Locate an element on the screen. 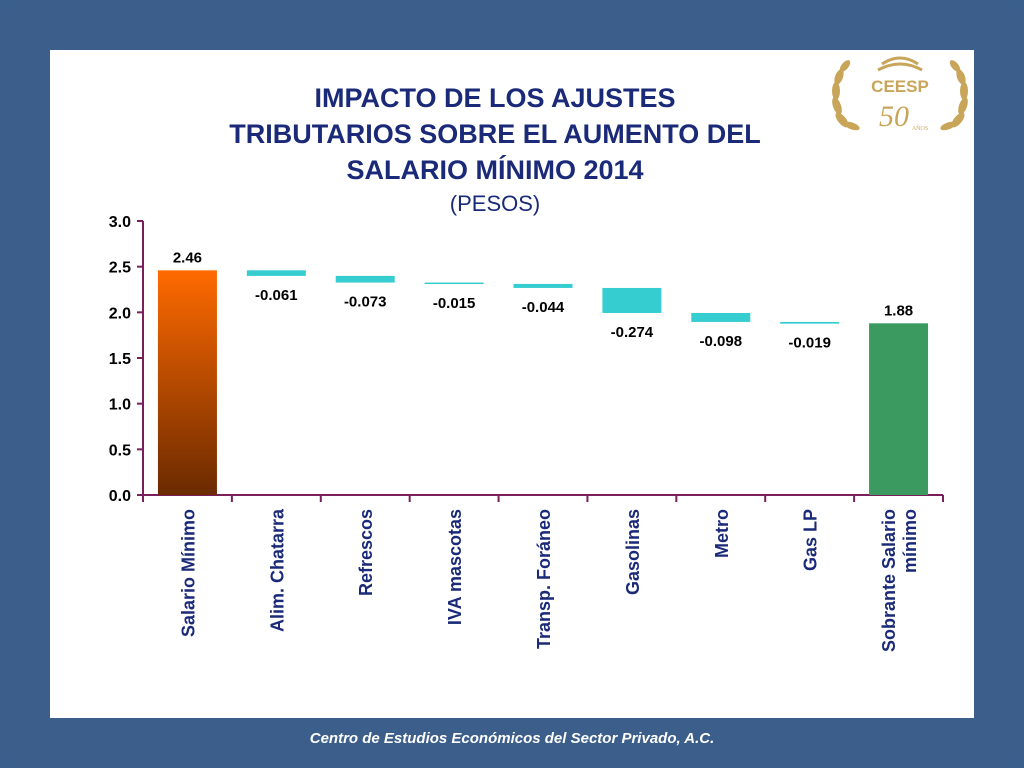 The image size is (1024, 768). category-label: Gasolinas is located at coordinates (633, 552).